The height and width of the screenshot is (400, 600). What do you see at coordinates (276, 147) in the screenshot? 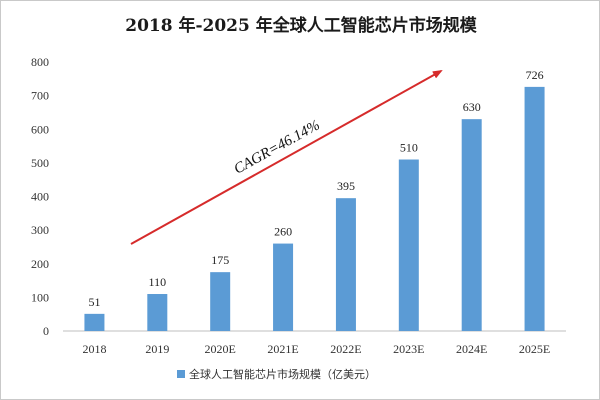
I see `cagr-annotation: CAGR=46.14%` at bounding box center [276, 147].